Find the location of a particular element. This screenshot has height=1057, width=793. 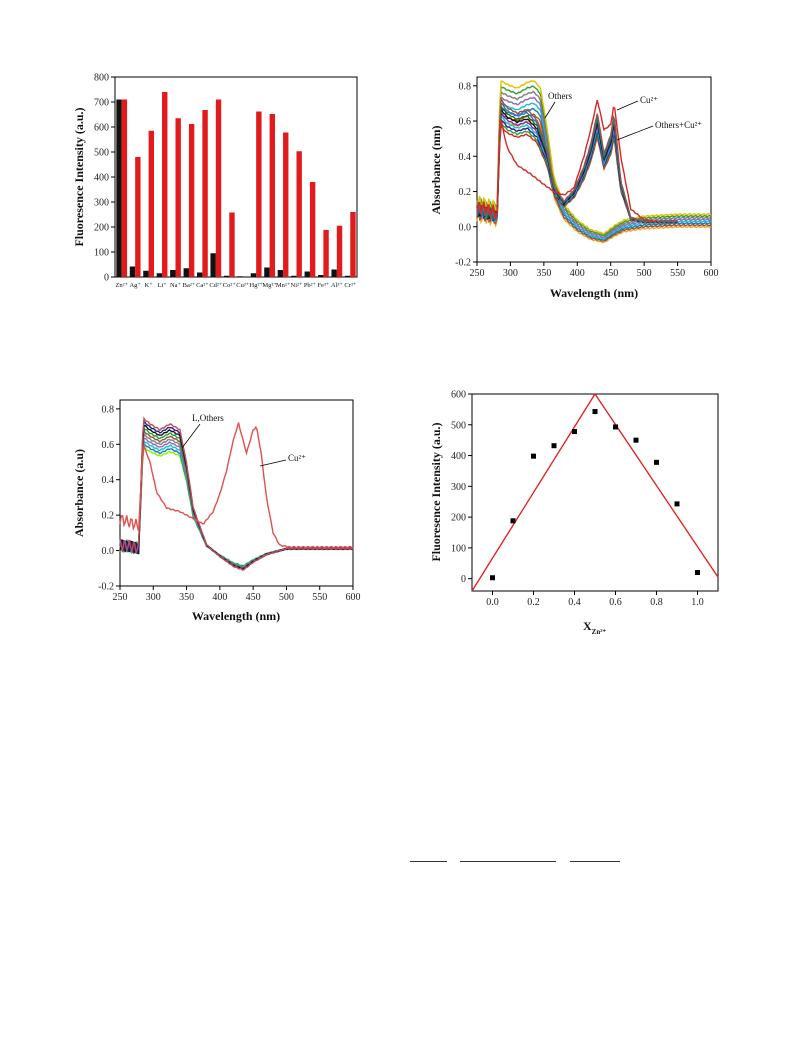

panel-c-xtick-label: 350 is located at coordinates (186, 597).